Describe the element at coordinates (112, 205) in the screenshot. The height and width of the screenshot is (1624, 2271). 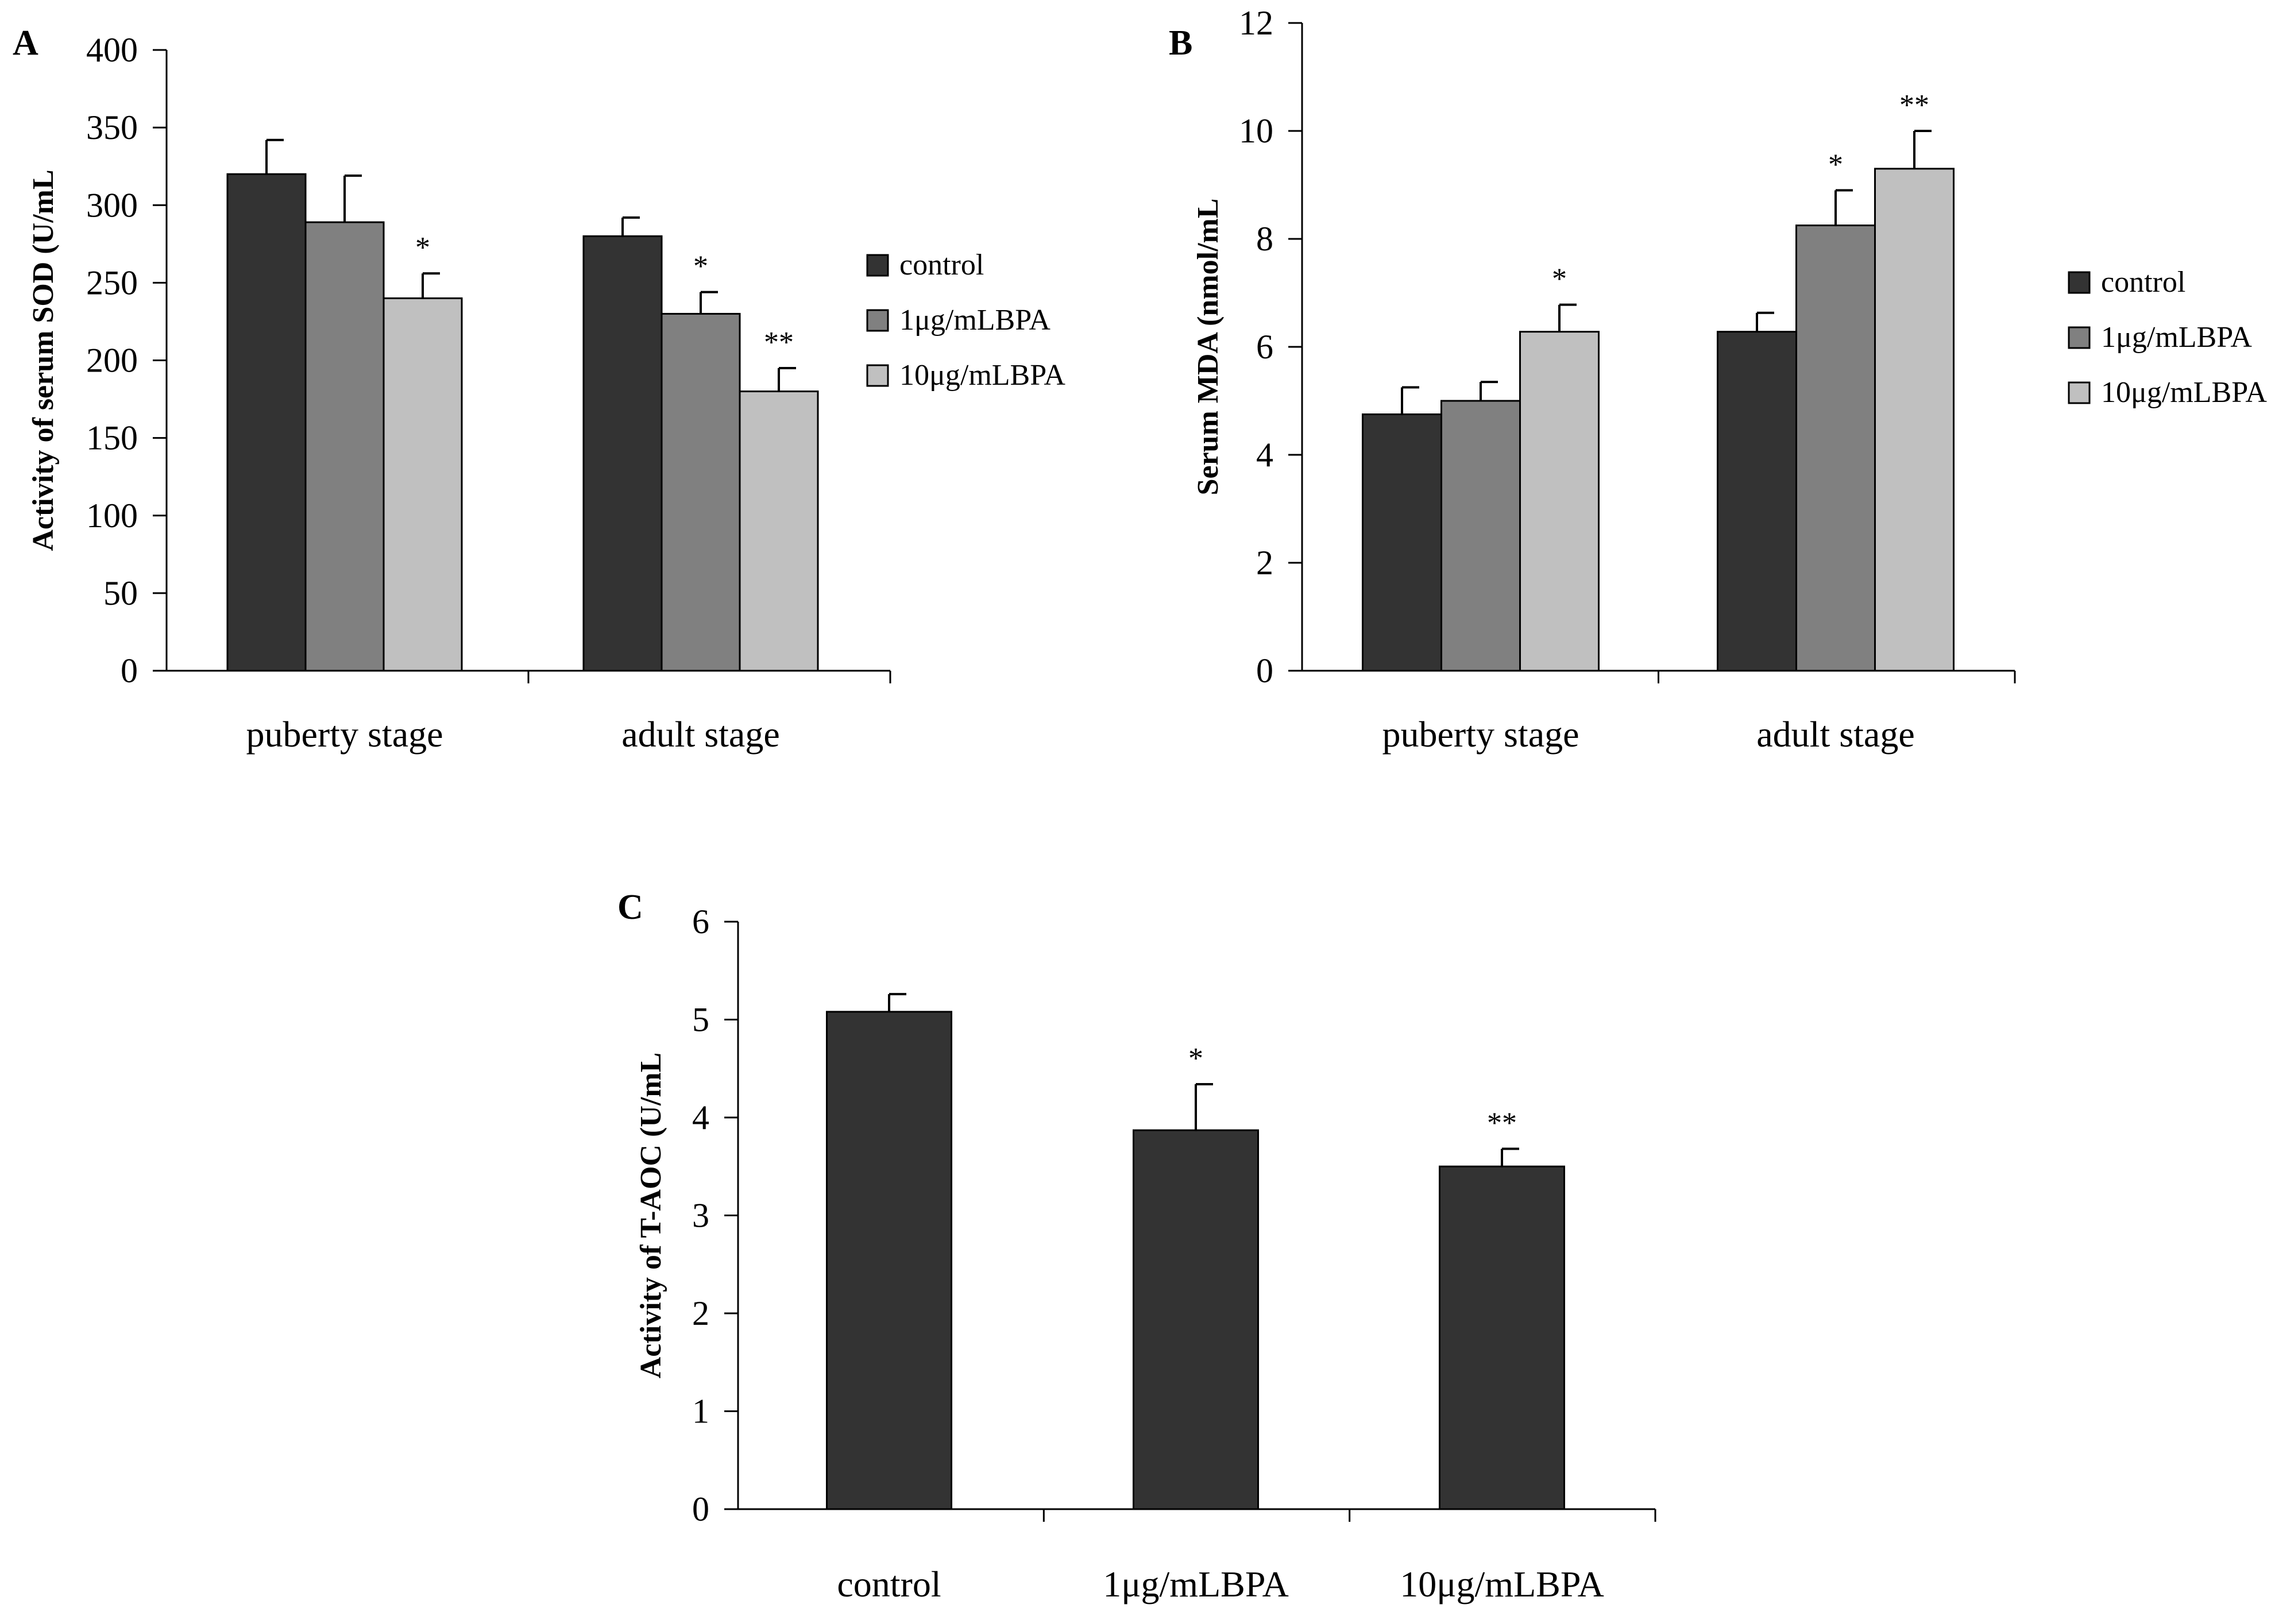
I see `y-tick-label: 300` at that location.